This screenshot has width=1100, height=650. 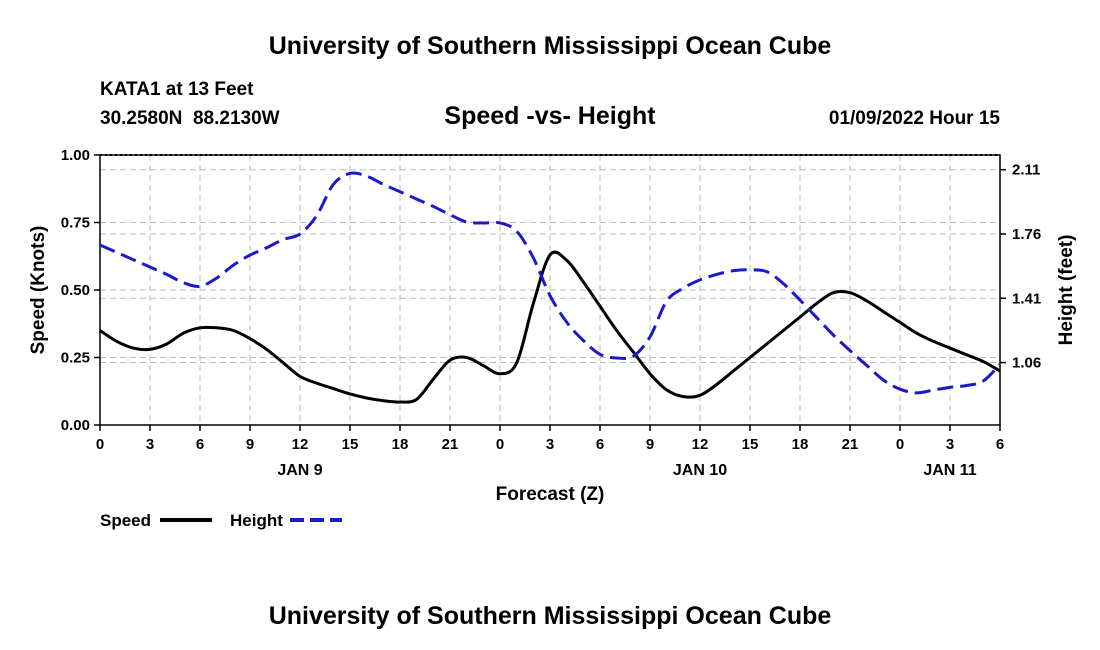 I want to click on legend: Speed Height, so click(x=221, y=520).